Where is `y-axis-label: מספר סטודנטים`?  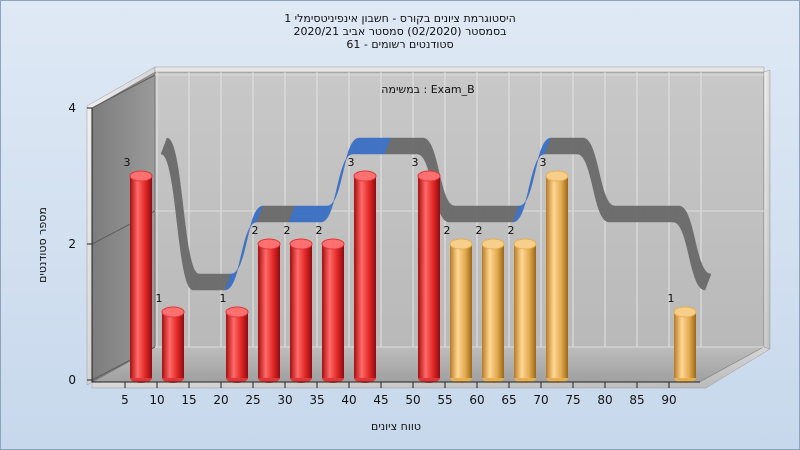 y-axis-label: מספר סטודנטים is located at coordinates (42, 245).